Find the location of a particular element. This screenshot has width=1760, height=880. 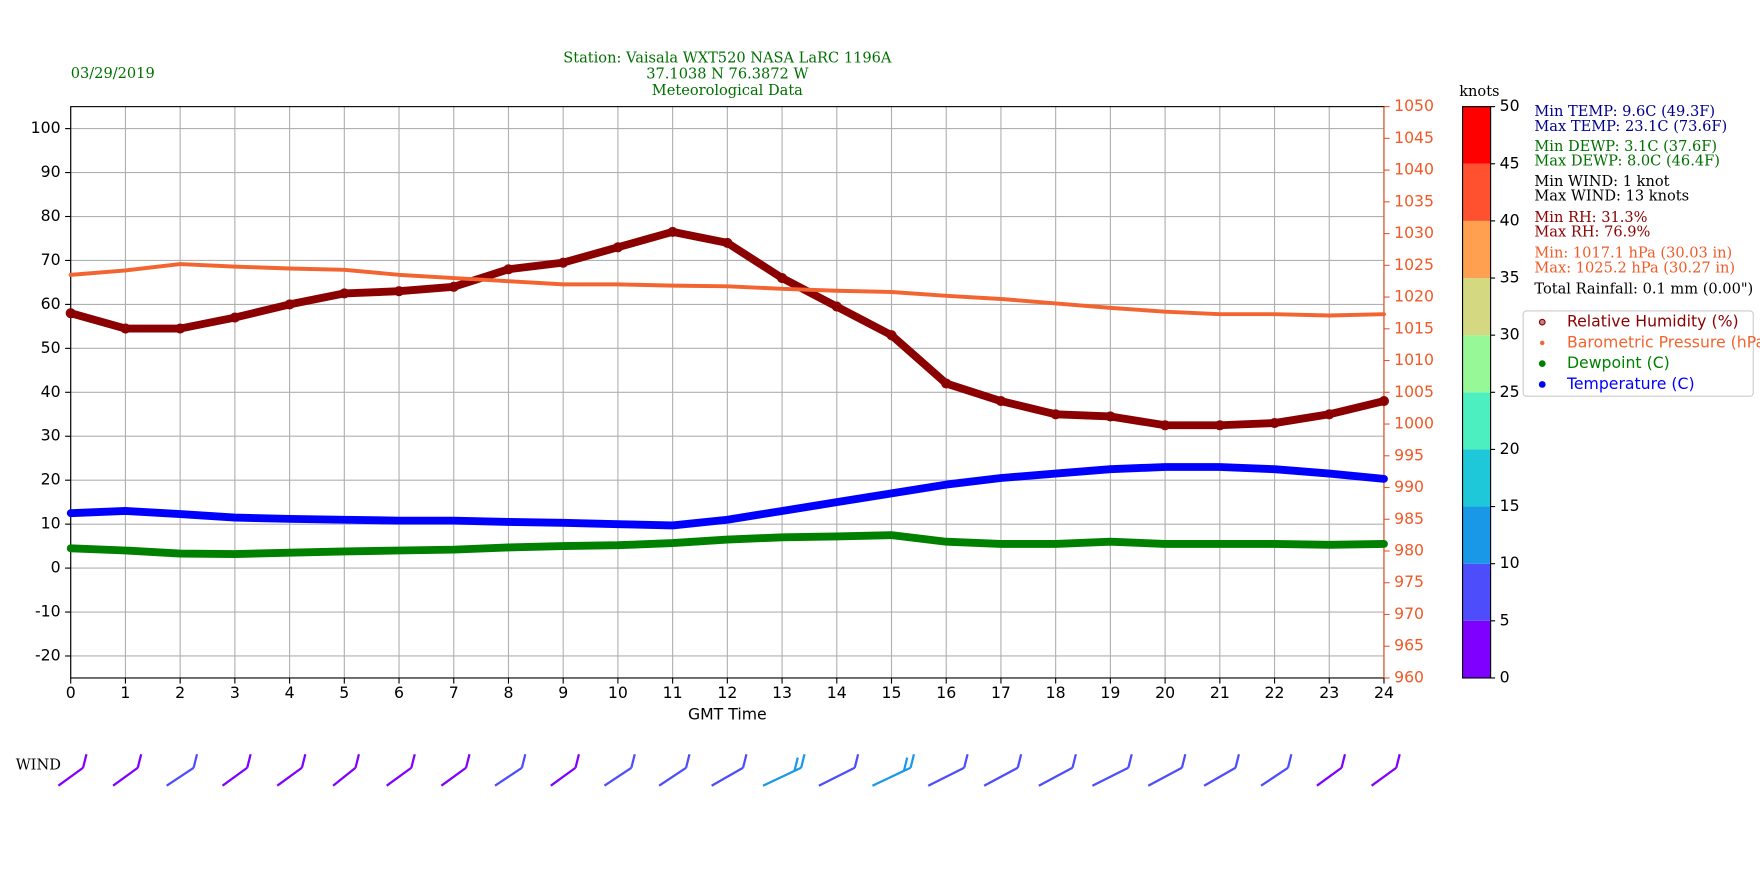

y-tick-label: 100 is located at coordinates (46, 127).